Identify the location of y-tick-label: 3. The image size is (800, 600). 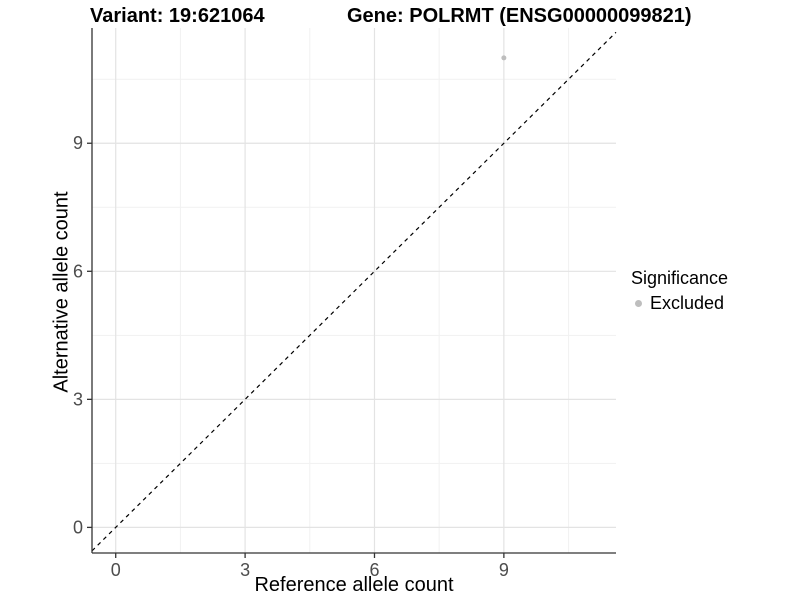
(78, 399).